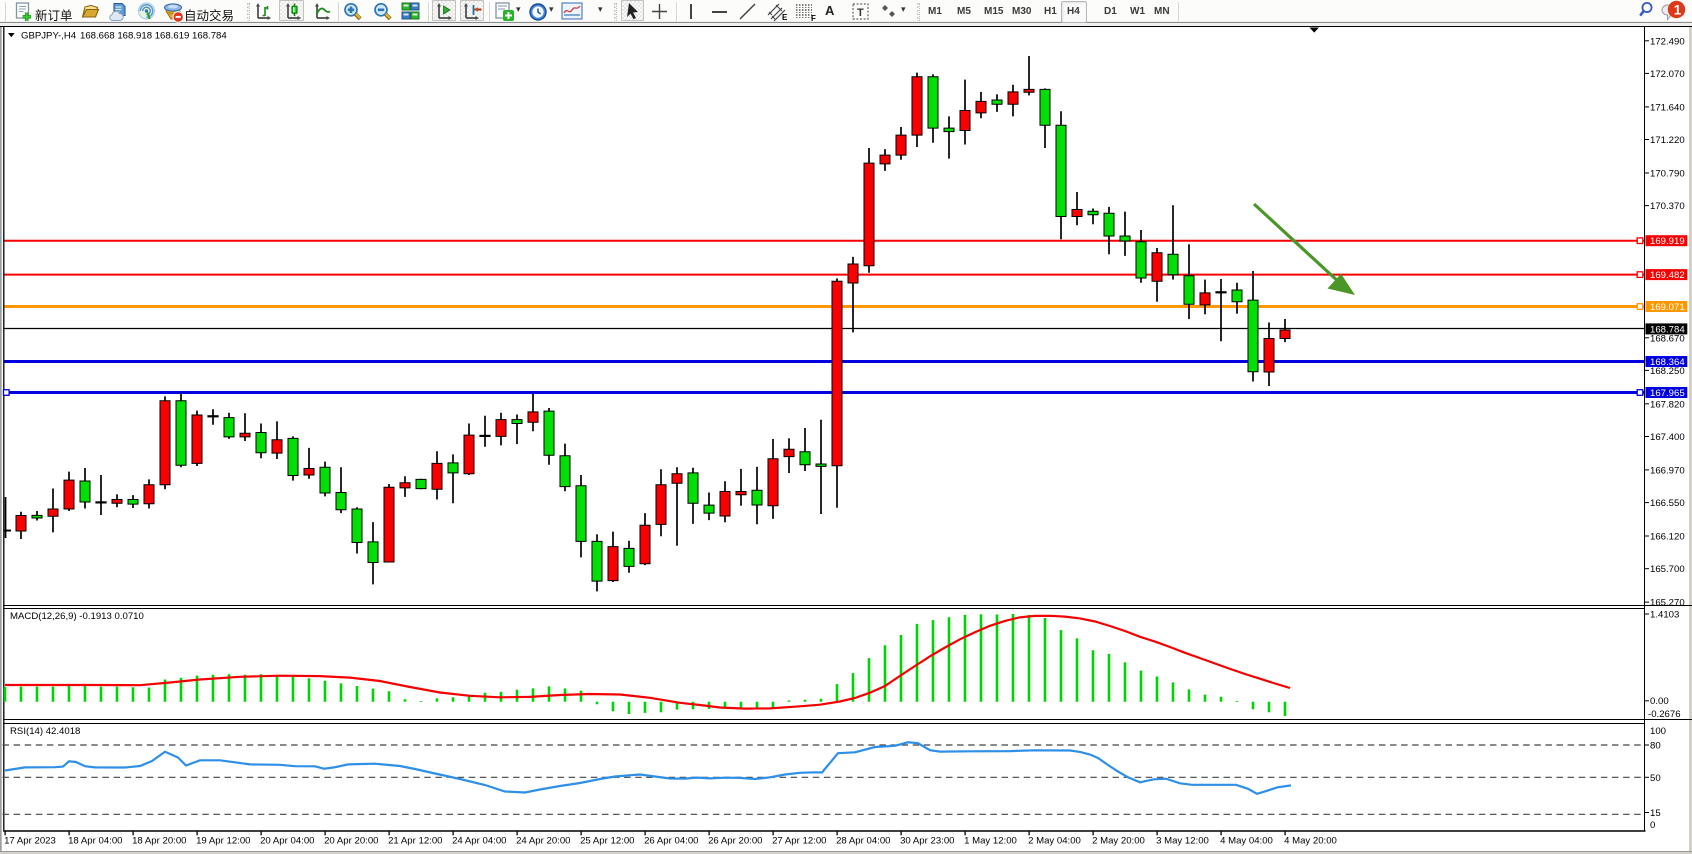 This screenshot has height=854, width=1692. I want to click on svg-text: 25 Apr 12:00, so click(607, 841).